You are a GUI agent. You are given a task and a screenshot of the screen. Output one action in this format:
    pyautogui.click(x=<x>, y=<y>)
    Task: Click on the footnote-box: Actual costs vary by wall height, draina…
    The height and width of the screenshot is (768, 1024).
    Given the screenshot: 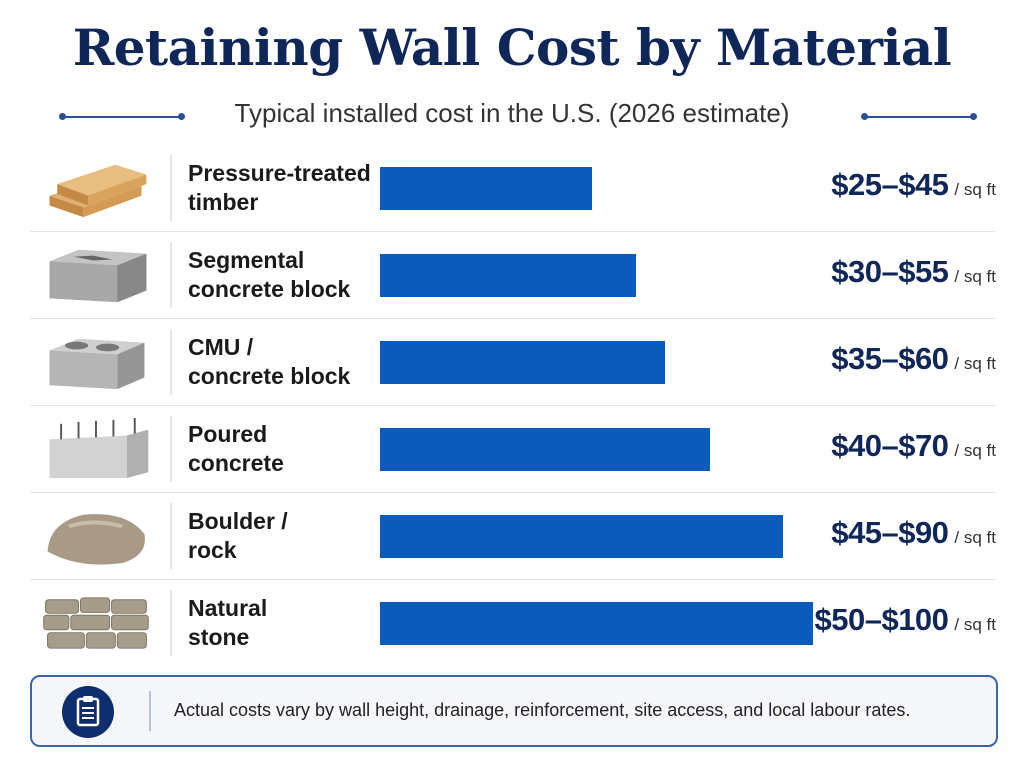 What is the action you would take?
    pyautogui.click(x=514, y=711)
    